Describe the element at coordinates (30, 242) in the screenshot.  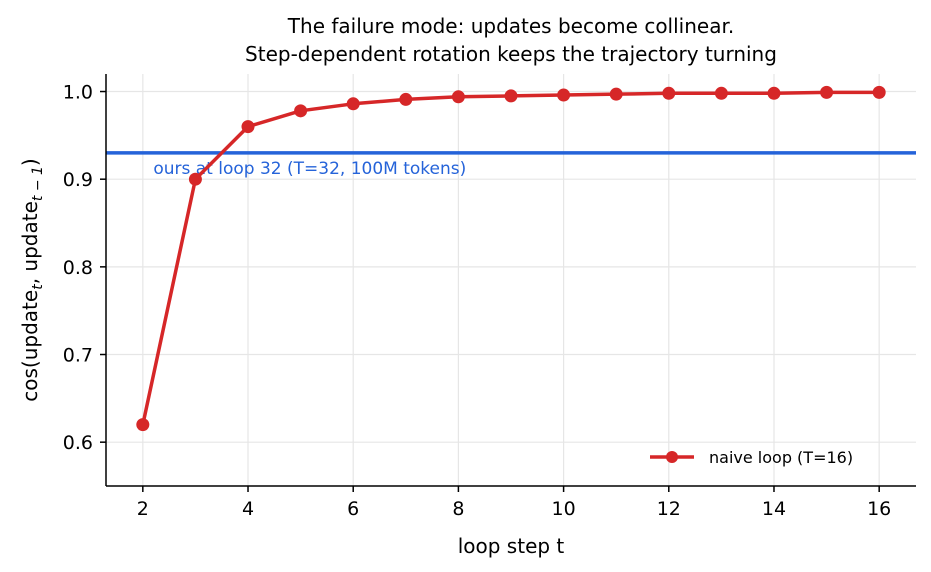
I see `y-axis-label-mid: , update` at that location.